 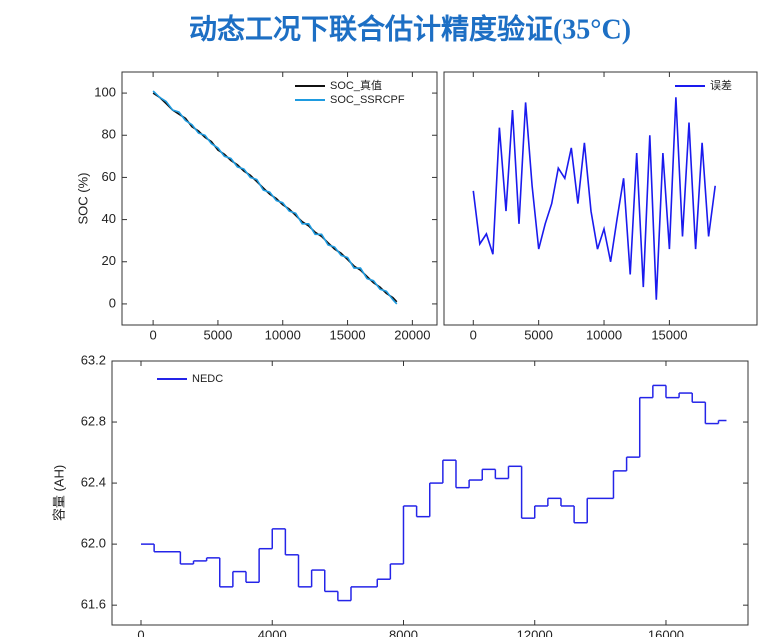 What do you see at coordinates (109, 218) in the screenshot?
I see `y-tick-label: 40` at bounding box center [109, 218].